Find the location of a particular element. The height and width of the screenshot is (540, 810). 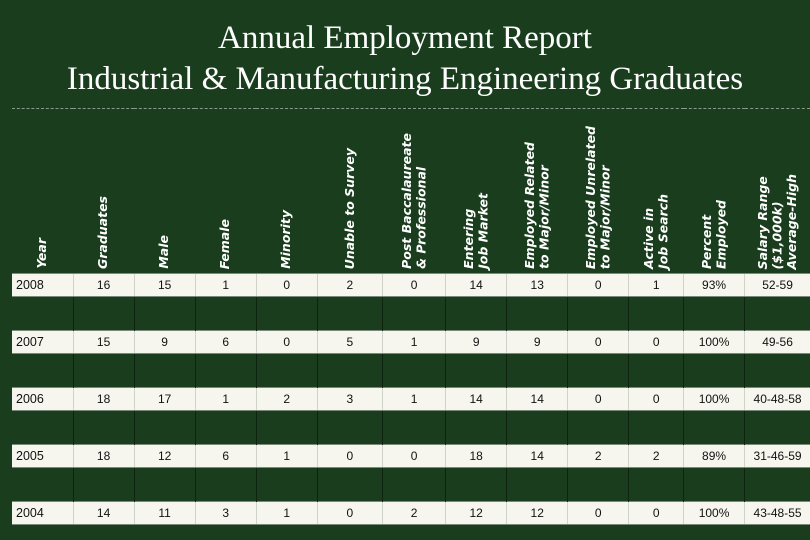

table-row: 2007 15 9 6 0 5 1 9 9 0 0 100% 49-56 is located at coordinates (411, 342).